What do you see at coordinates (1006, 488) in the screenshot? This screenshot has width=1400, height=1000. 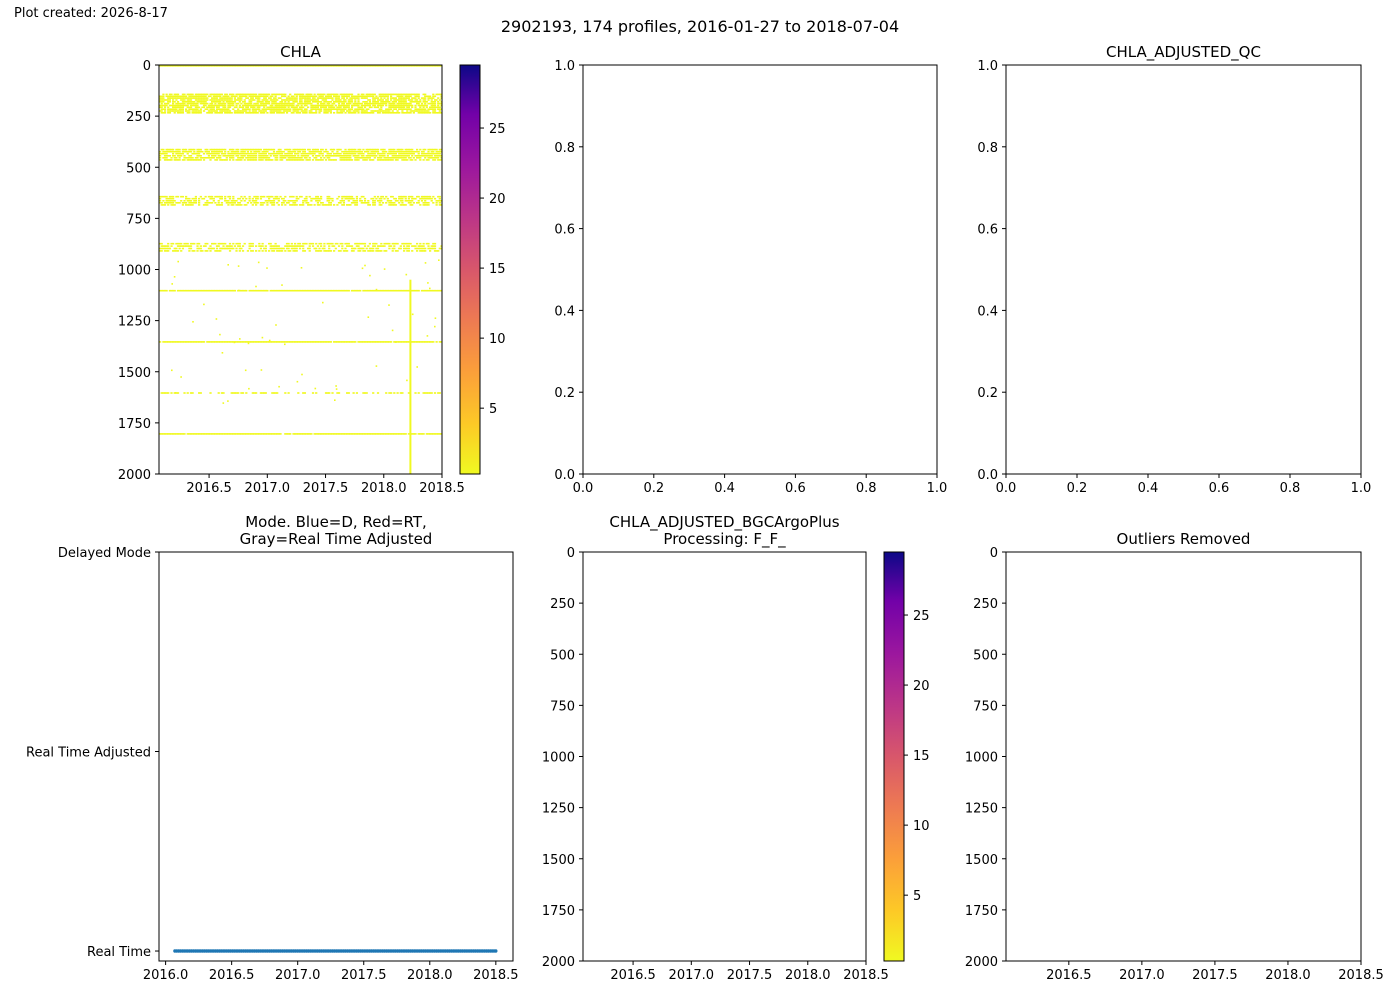 I see `x-tick-label: 0.0` at bounding box center [1006, 488].